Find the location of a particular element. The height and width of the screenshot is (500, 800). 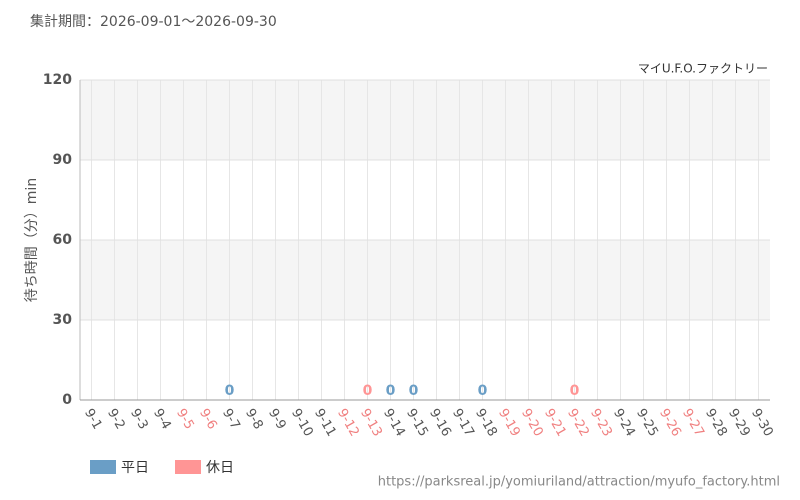

x-tick-label: 9-15 is located at coordinates (417, 422).